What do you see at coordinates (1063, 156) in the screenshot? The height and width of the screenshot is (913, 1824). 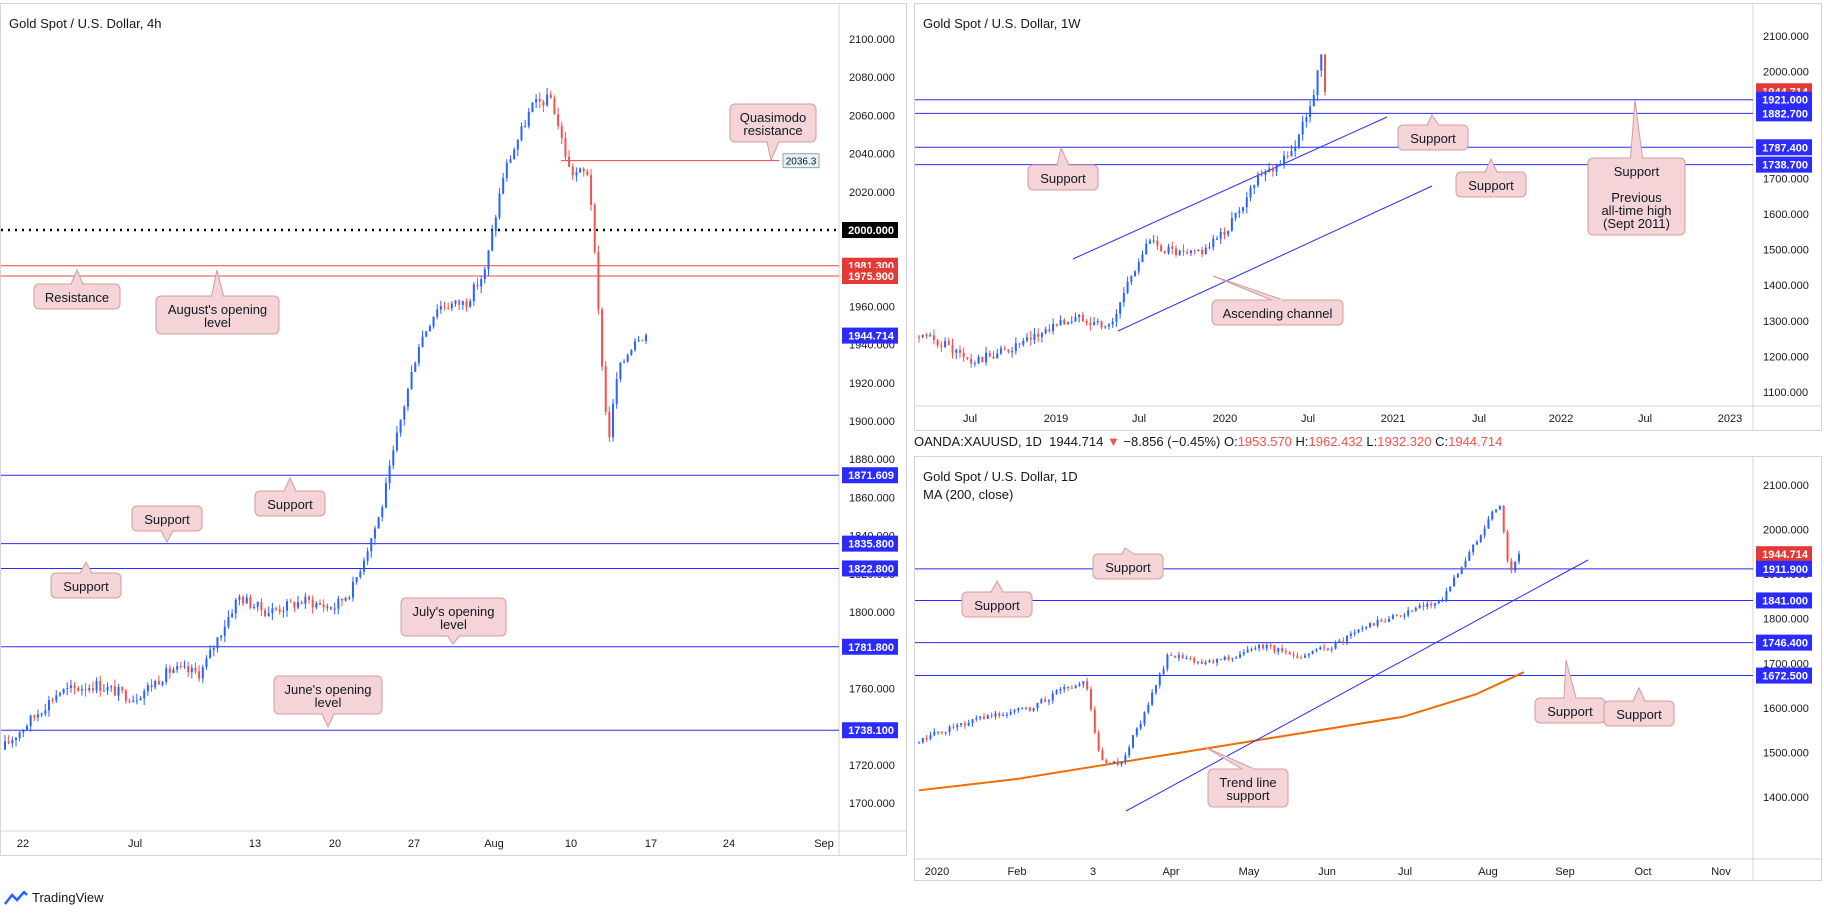 I see `callout-support-1787-pointer` at bounding box center [1063, 156].